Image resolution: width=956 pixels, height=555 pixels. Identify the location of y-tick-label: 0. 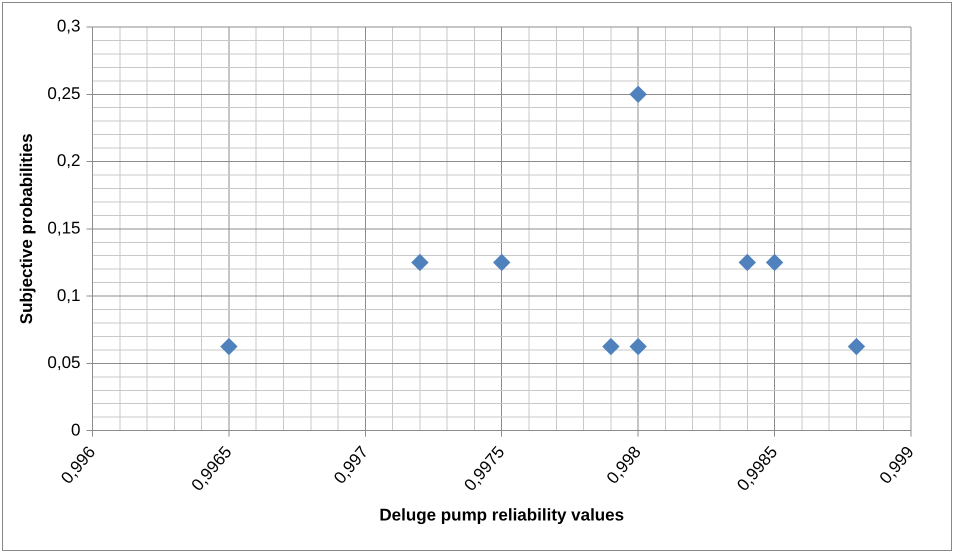
(75, 430).